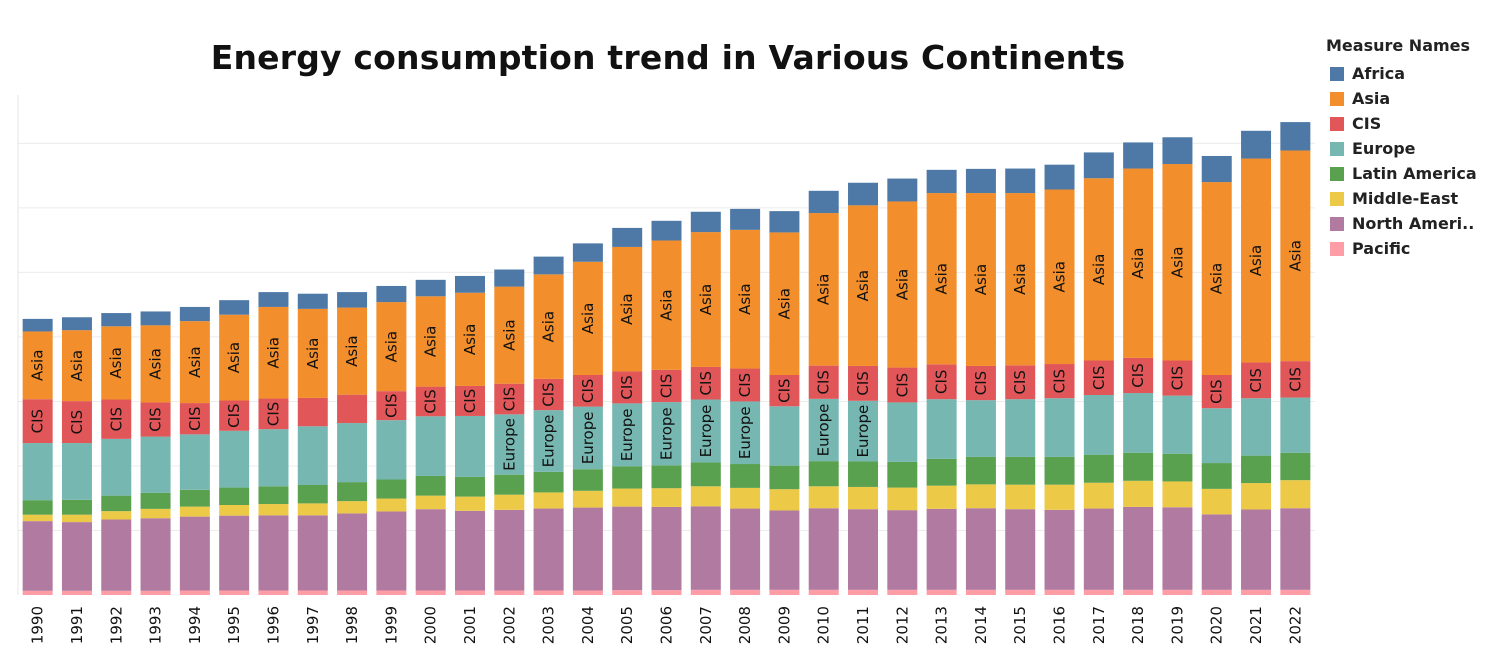  Describe the element at coordinates (1295, 625) in the screenshot. I see `x-tick-2022: 2022` at that location.